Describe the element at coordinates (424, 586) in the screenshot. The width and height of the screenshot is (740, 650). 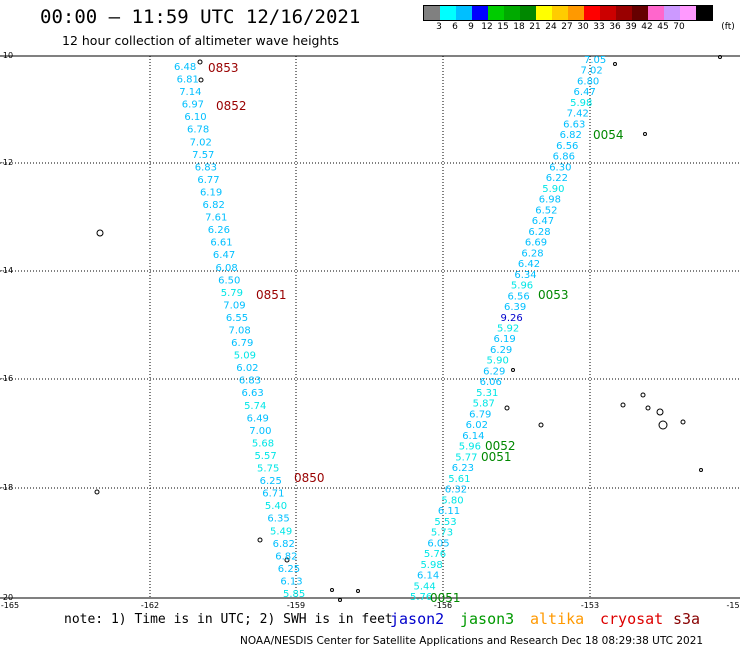
I see `swh-value-east: 5.44` at that location.